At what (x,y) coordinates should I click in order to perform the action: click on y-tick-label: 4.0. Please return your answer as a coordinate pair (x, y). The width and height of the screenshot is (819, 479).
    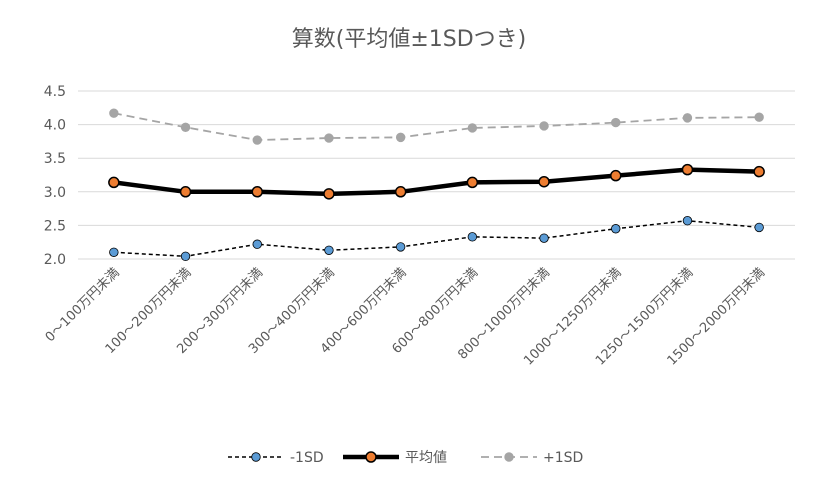
    Looking at the image, I should click on (55, 126).